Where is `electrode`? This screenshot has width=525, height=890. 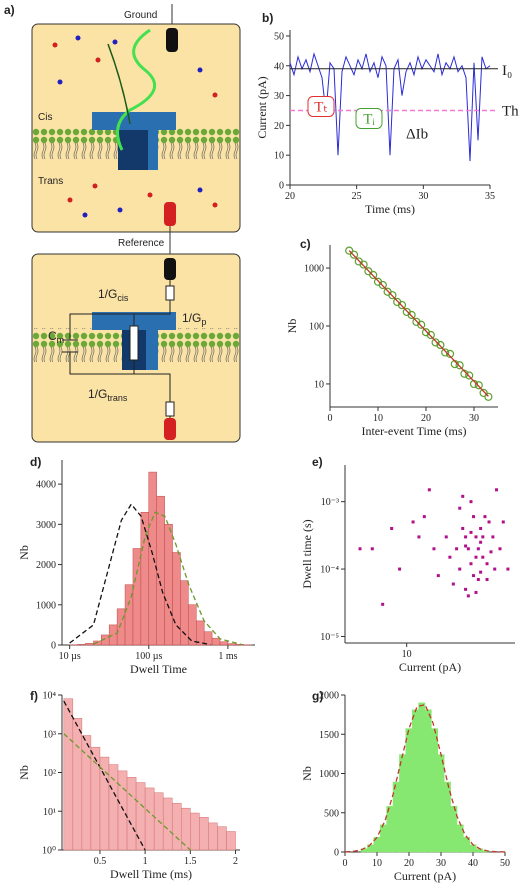
electrode is located at coordinates (170, 429).